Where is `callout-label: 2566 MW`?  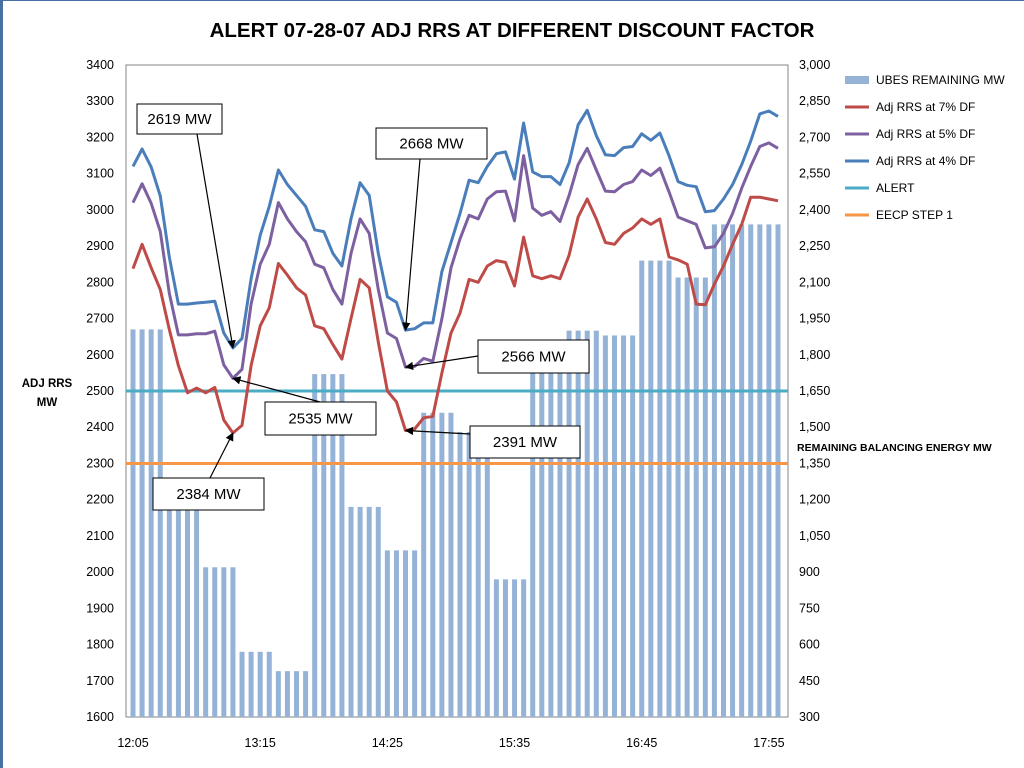 callout-label: 2566 MW is located at coordinates (533, 357).